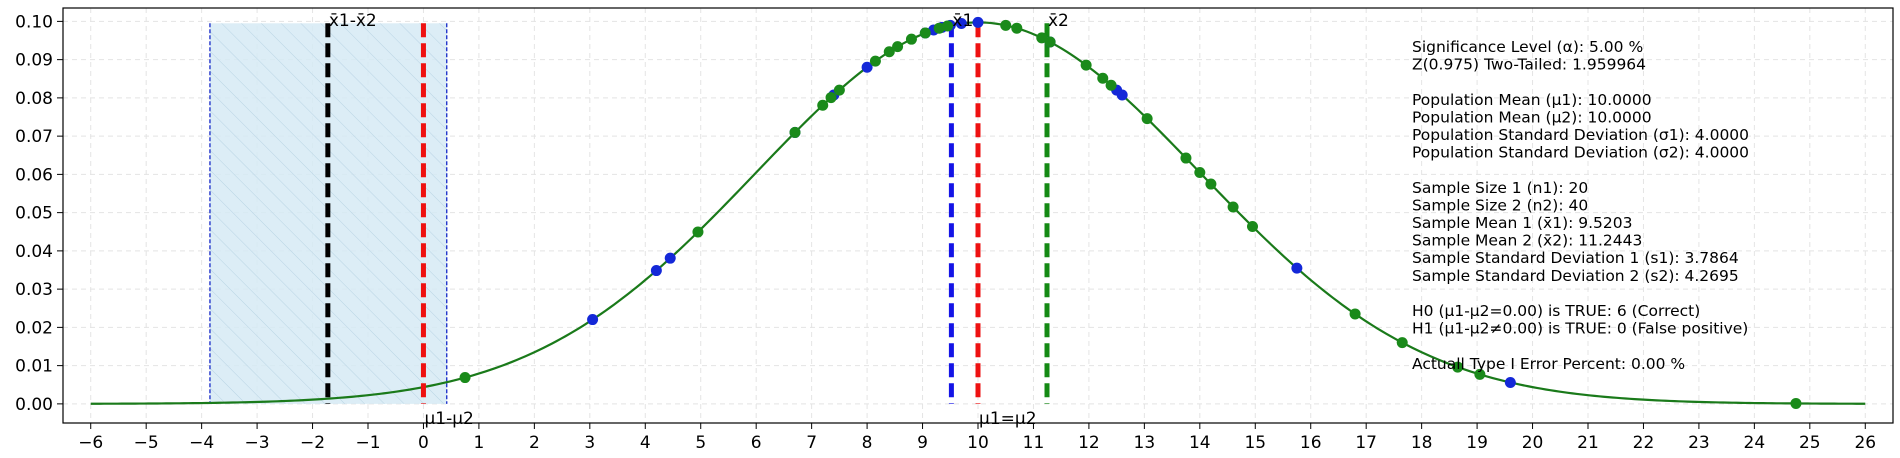 The image size is (1900, 458). Describe the element at coordinates (34, 328) in the screenshot. I see `y-tick-label: 0.02` at that location.